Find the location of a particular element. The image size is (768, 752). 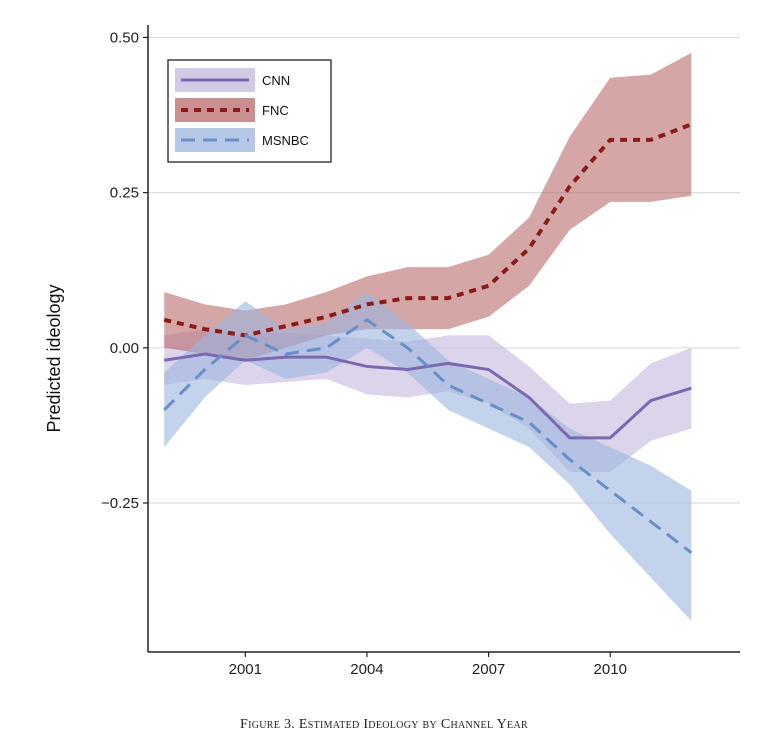

x-tick-label: 2007 is located at coordinates (488, 669).